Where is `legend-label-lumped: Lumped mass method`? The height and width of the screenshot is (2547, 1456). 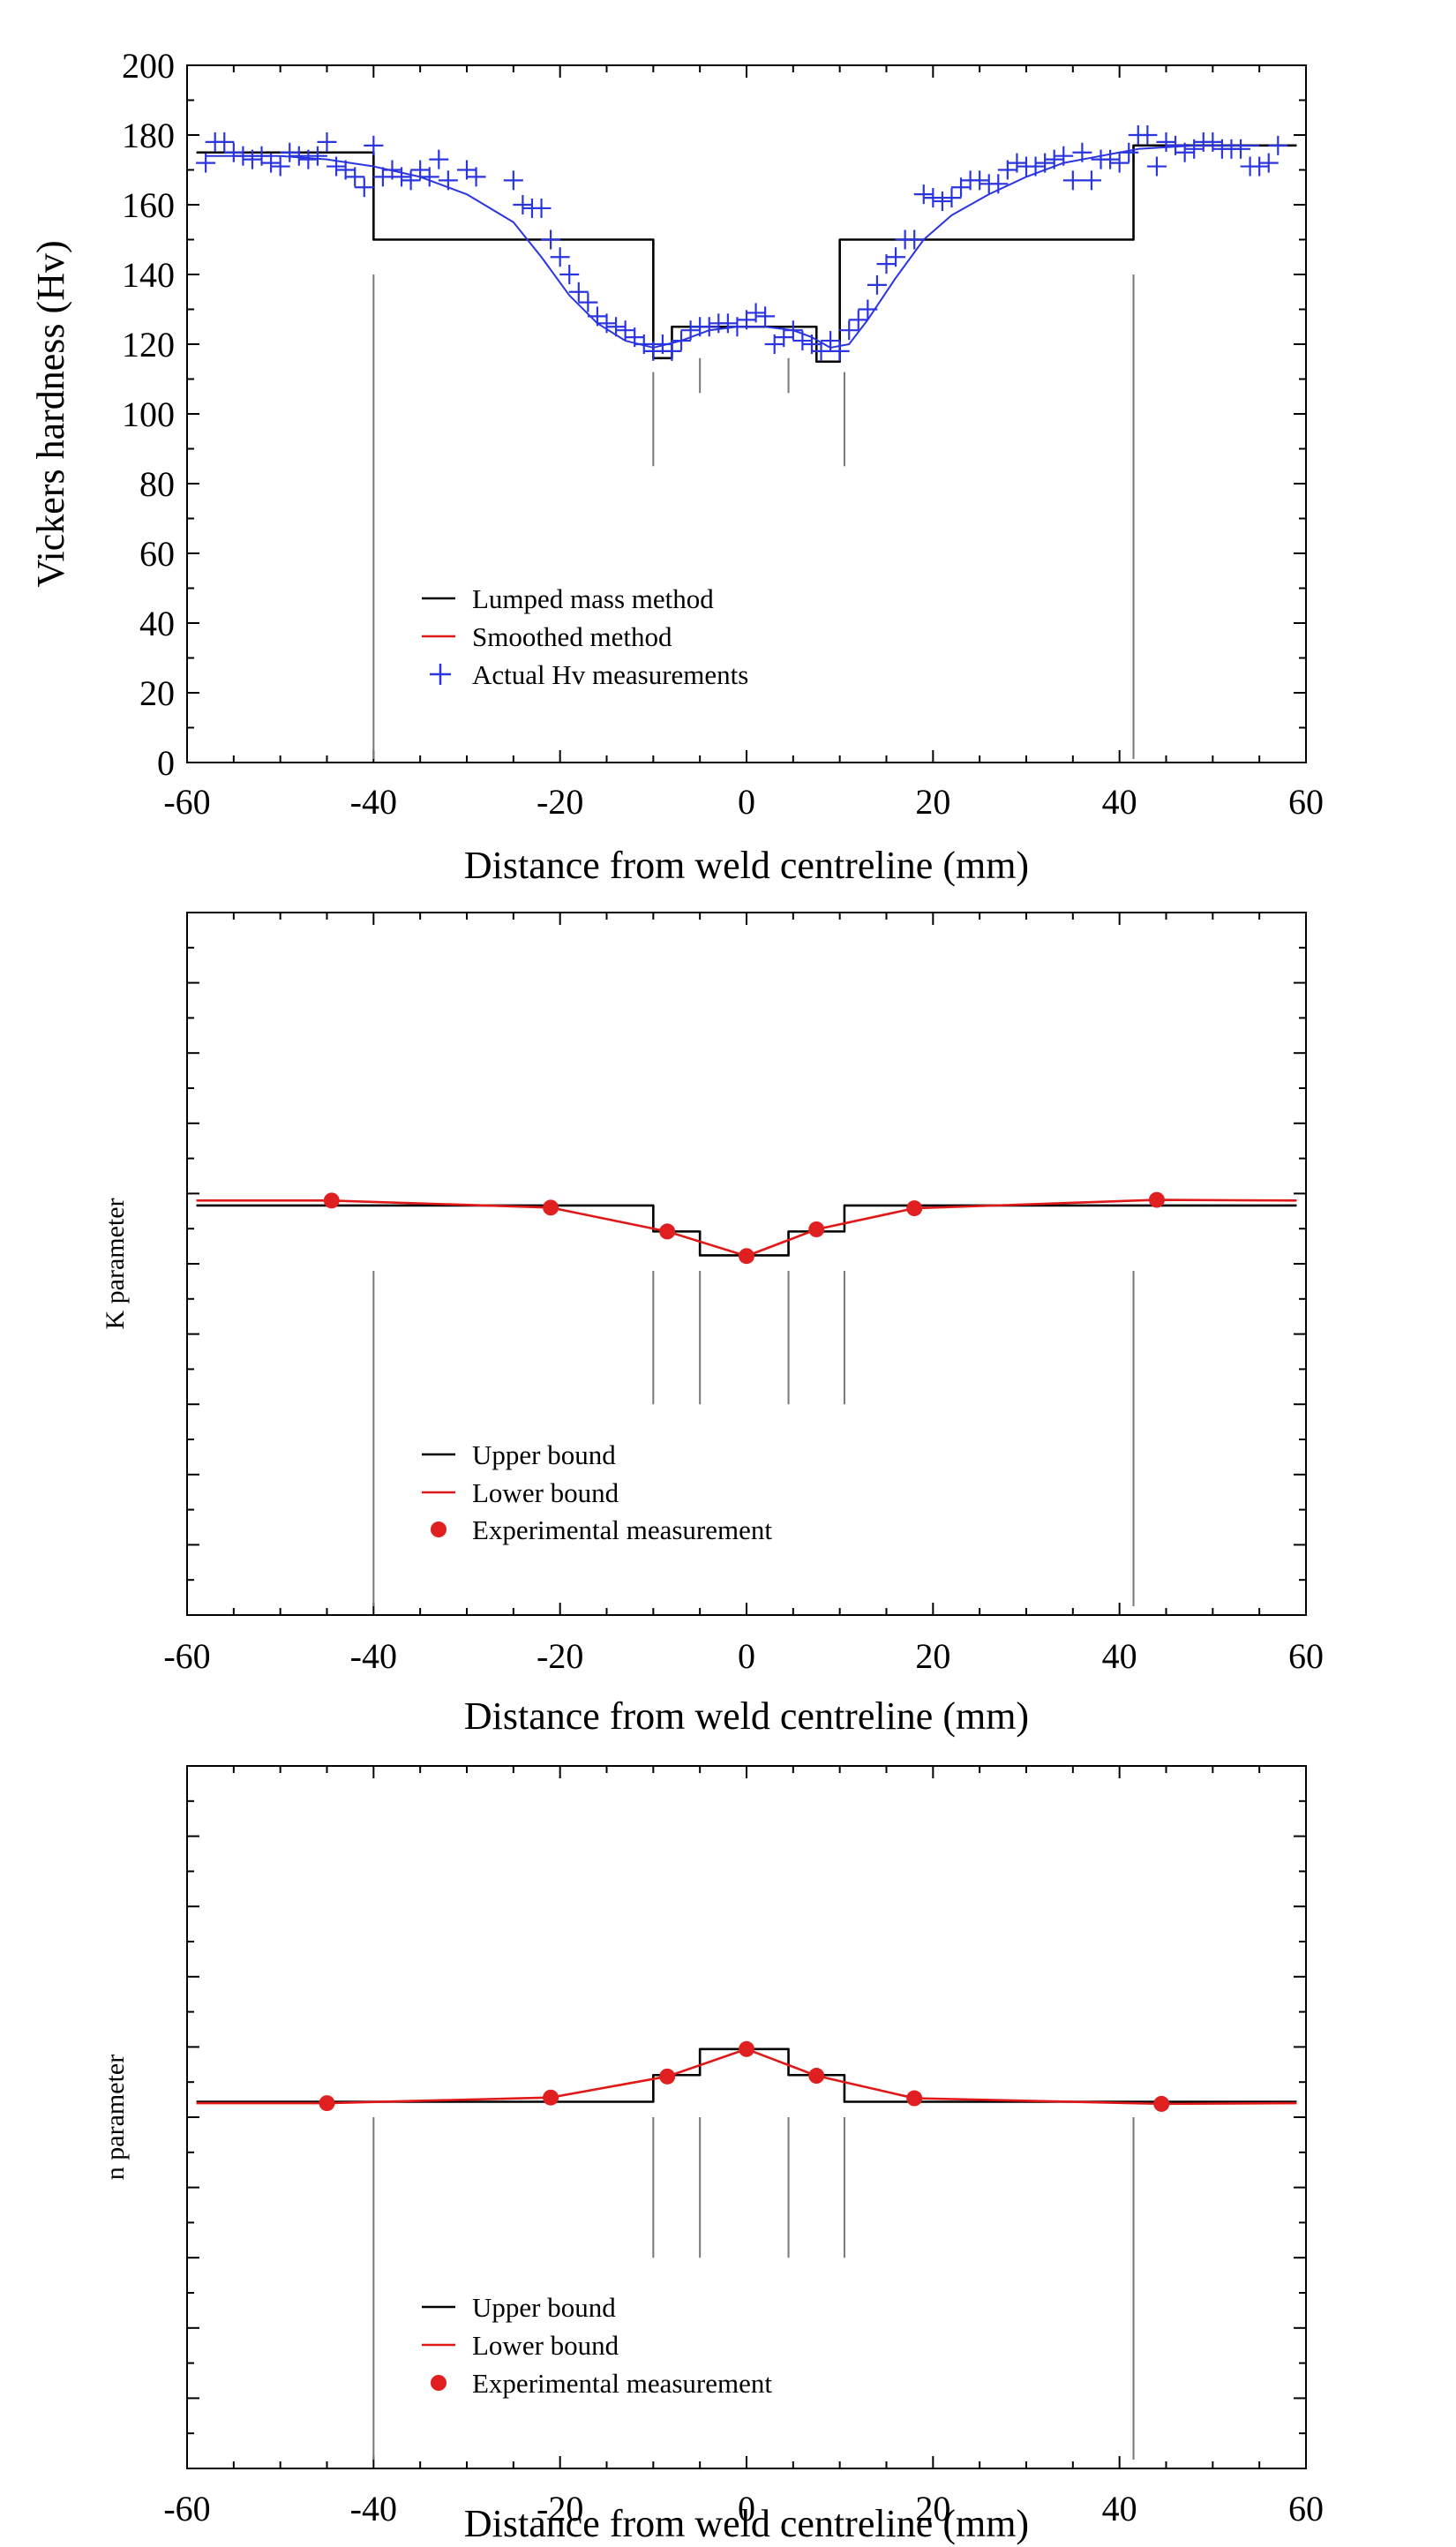 legend-label-lumped: Lumped mass method is located at coordinates (593, 599).